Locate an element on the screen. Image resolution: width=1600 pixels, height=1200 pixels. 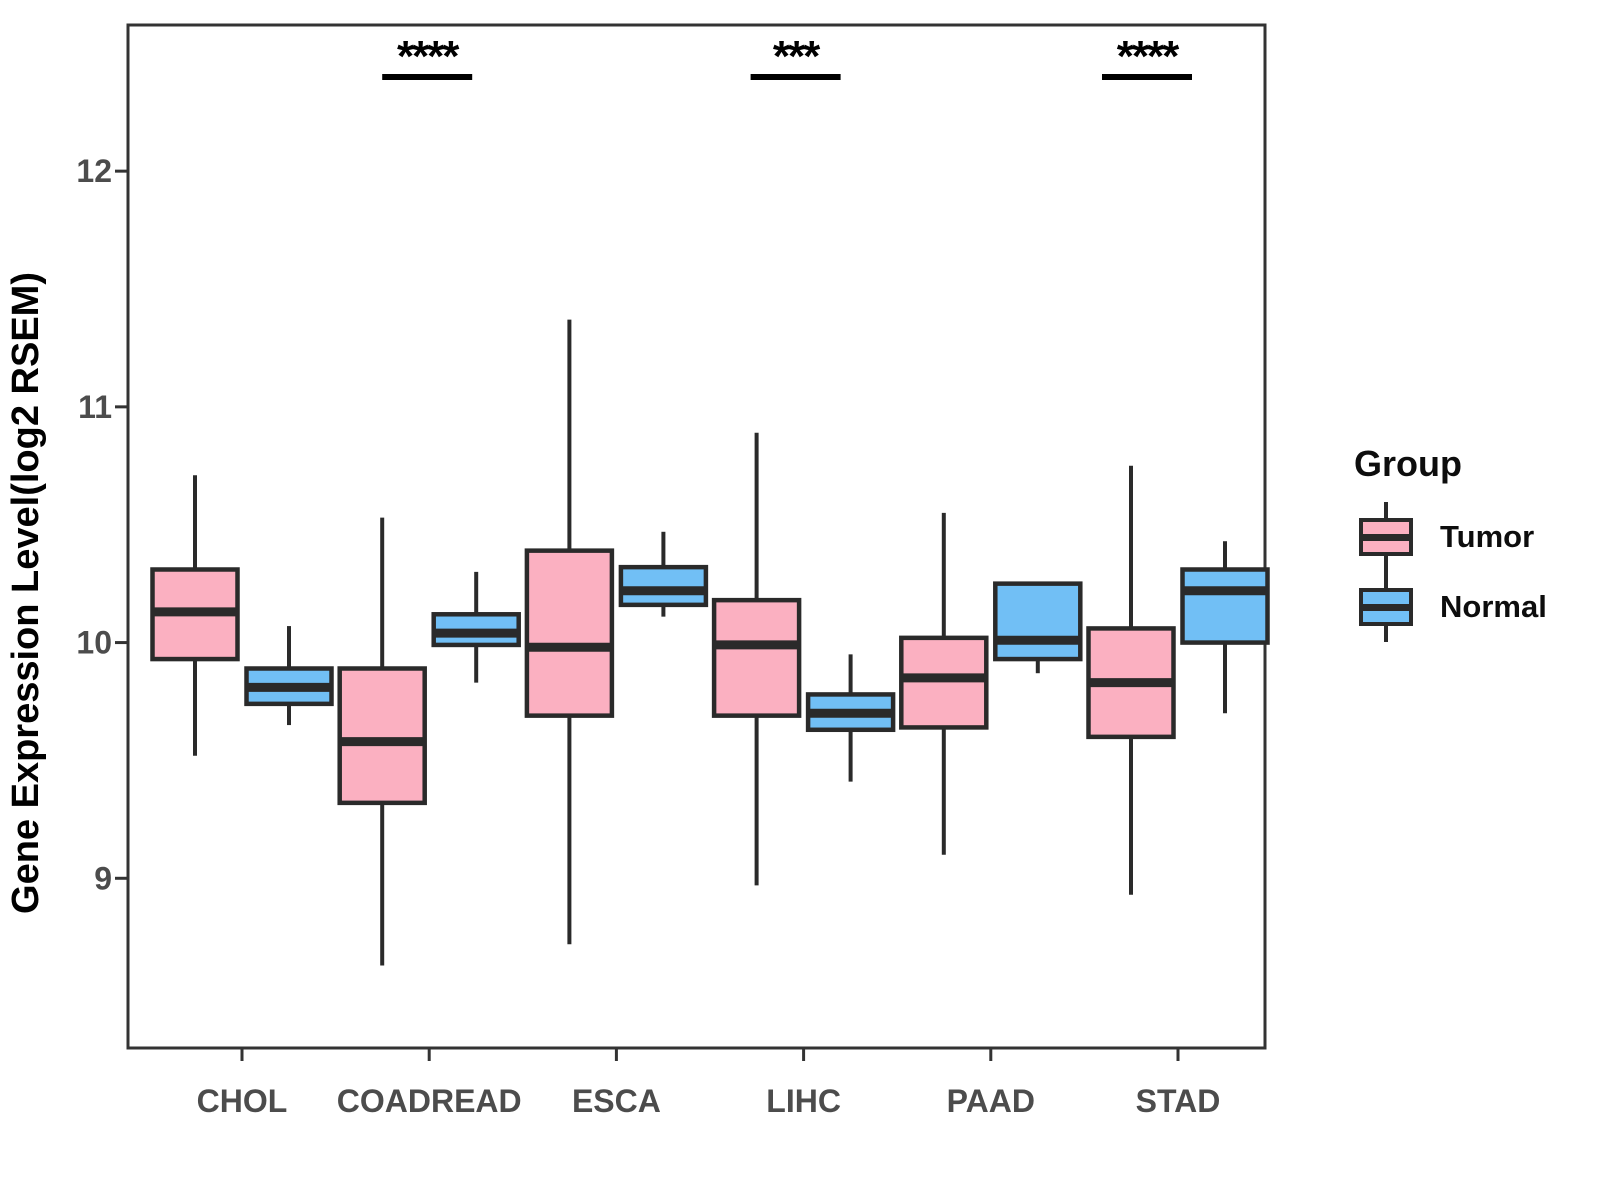
legend-label-tumor: Tumor is located at coordinates (1487, 536).